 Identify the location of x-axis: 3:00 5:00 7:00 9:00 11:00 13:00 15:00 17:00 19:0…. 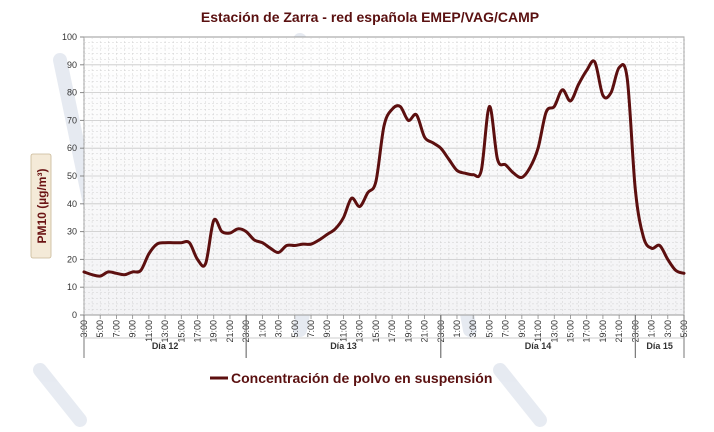
(384, 329).